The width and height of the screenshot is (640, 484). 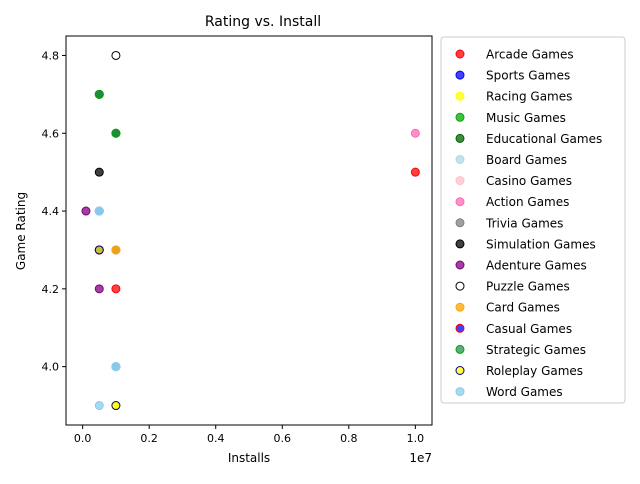 What do you see at coordinates (51, 133) in the screenshot?
I see `y-tick-label: 4.6` at bounding box center [51, 133].